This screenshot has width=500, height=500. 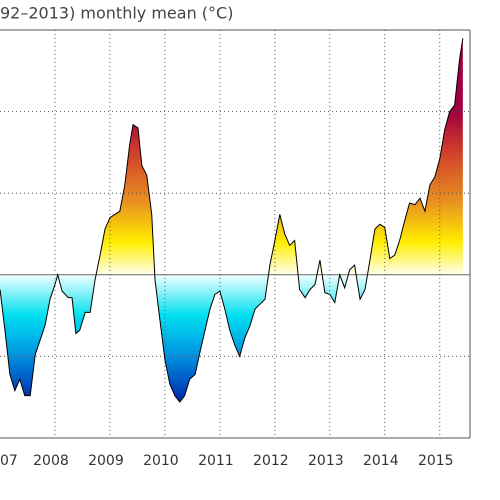 What do you see at coordinates (436, 461) in the screenshot?
I see `x-tick-label: 2015` at bounding box center [436, 461].